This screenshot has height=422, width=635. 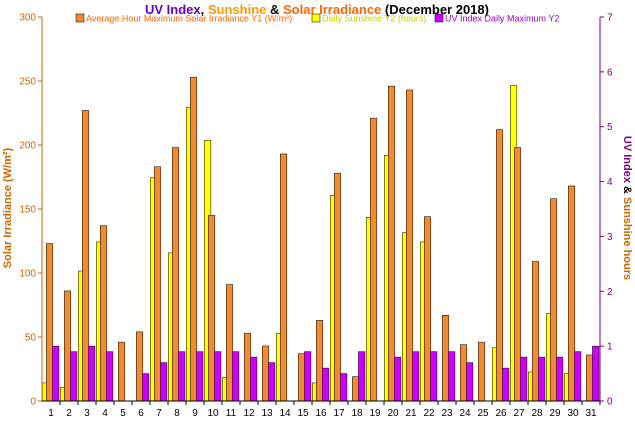 I want to click on x-tick-label-2: 2, so click(x=69, y=413).